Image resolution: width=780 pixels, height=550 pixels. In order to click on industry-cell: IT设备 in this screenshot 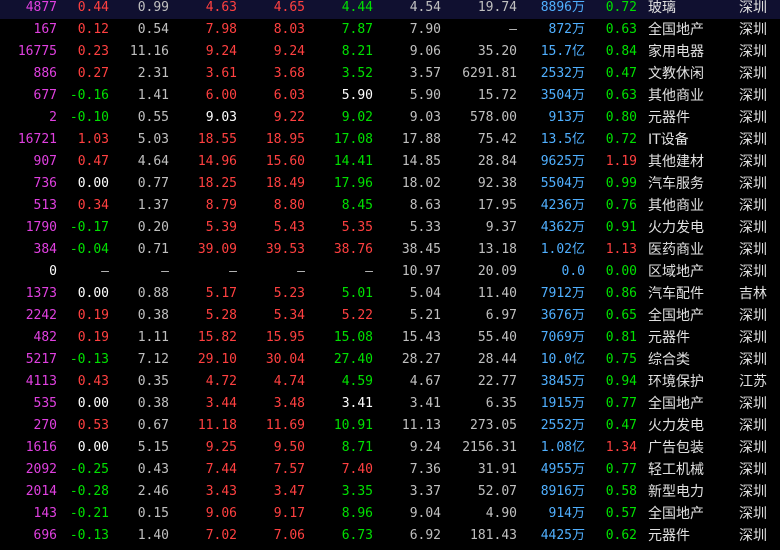, I will do `click(668, 140)`.